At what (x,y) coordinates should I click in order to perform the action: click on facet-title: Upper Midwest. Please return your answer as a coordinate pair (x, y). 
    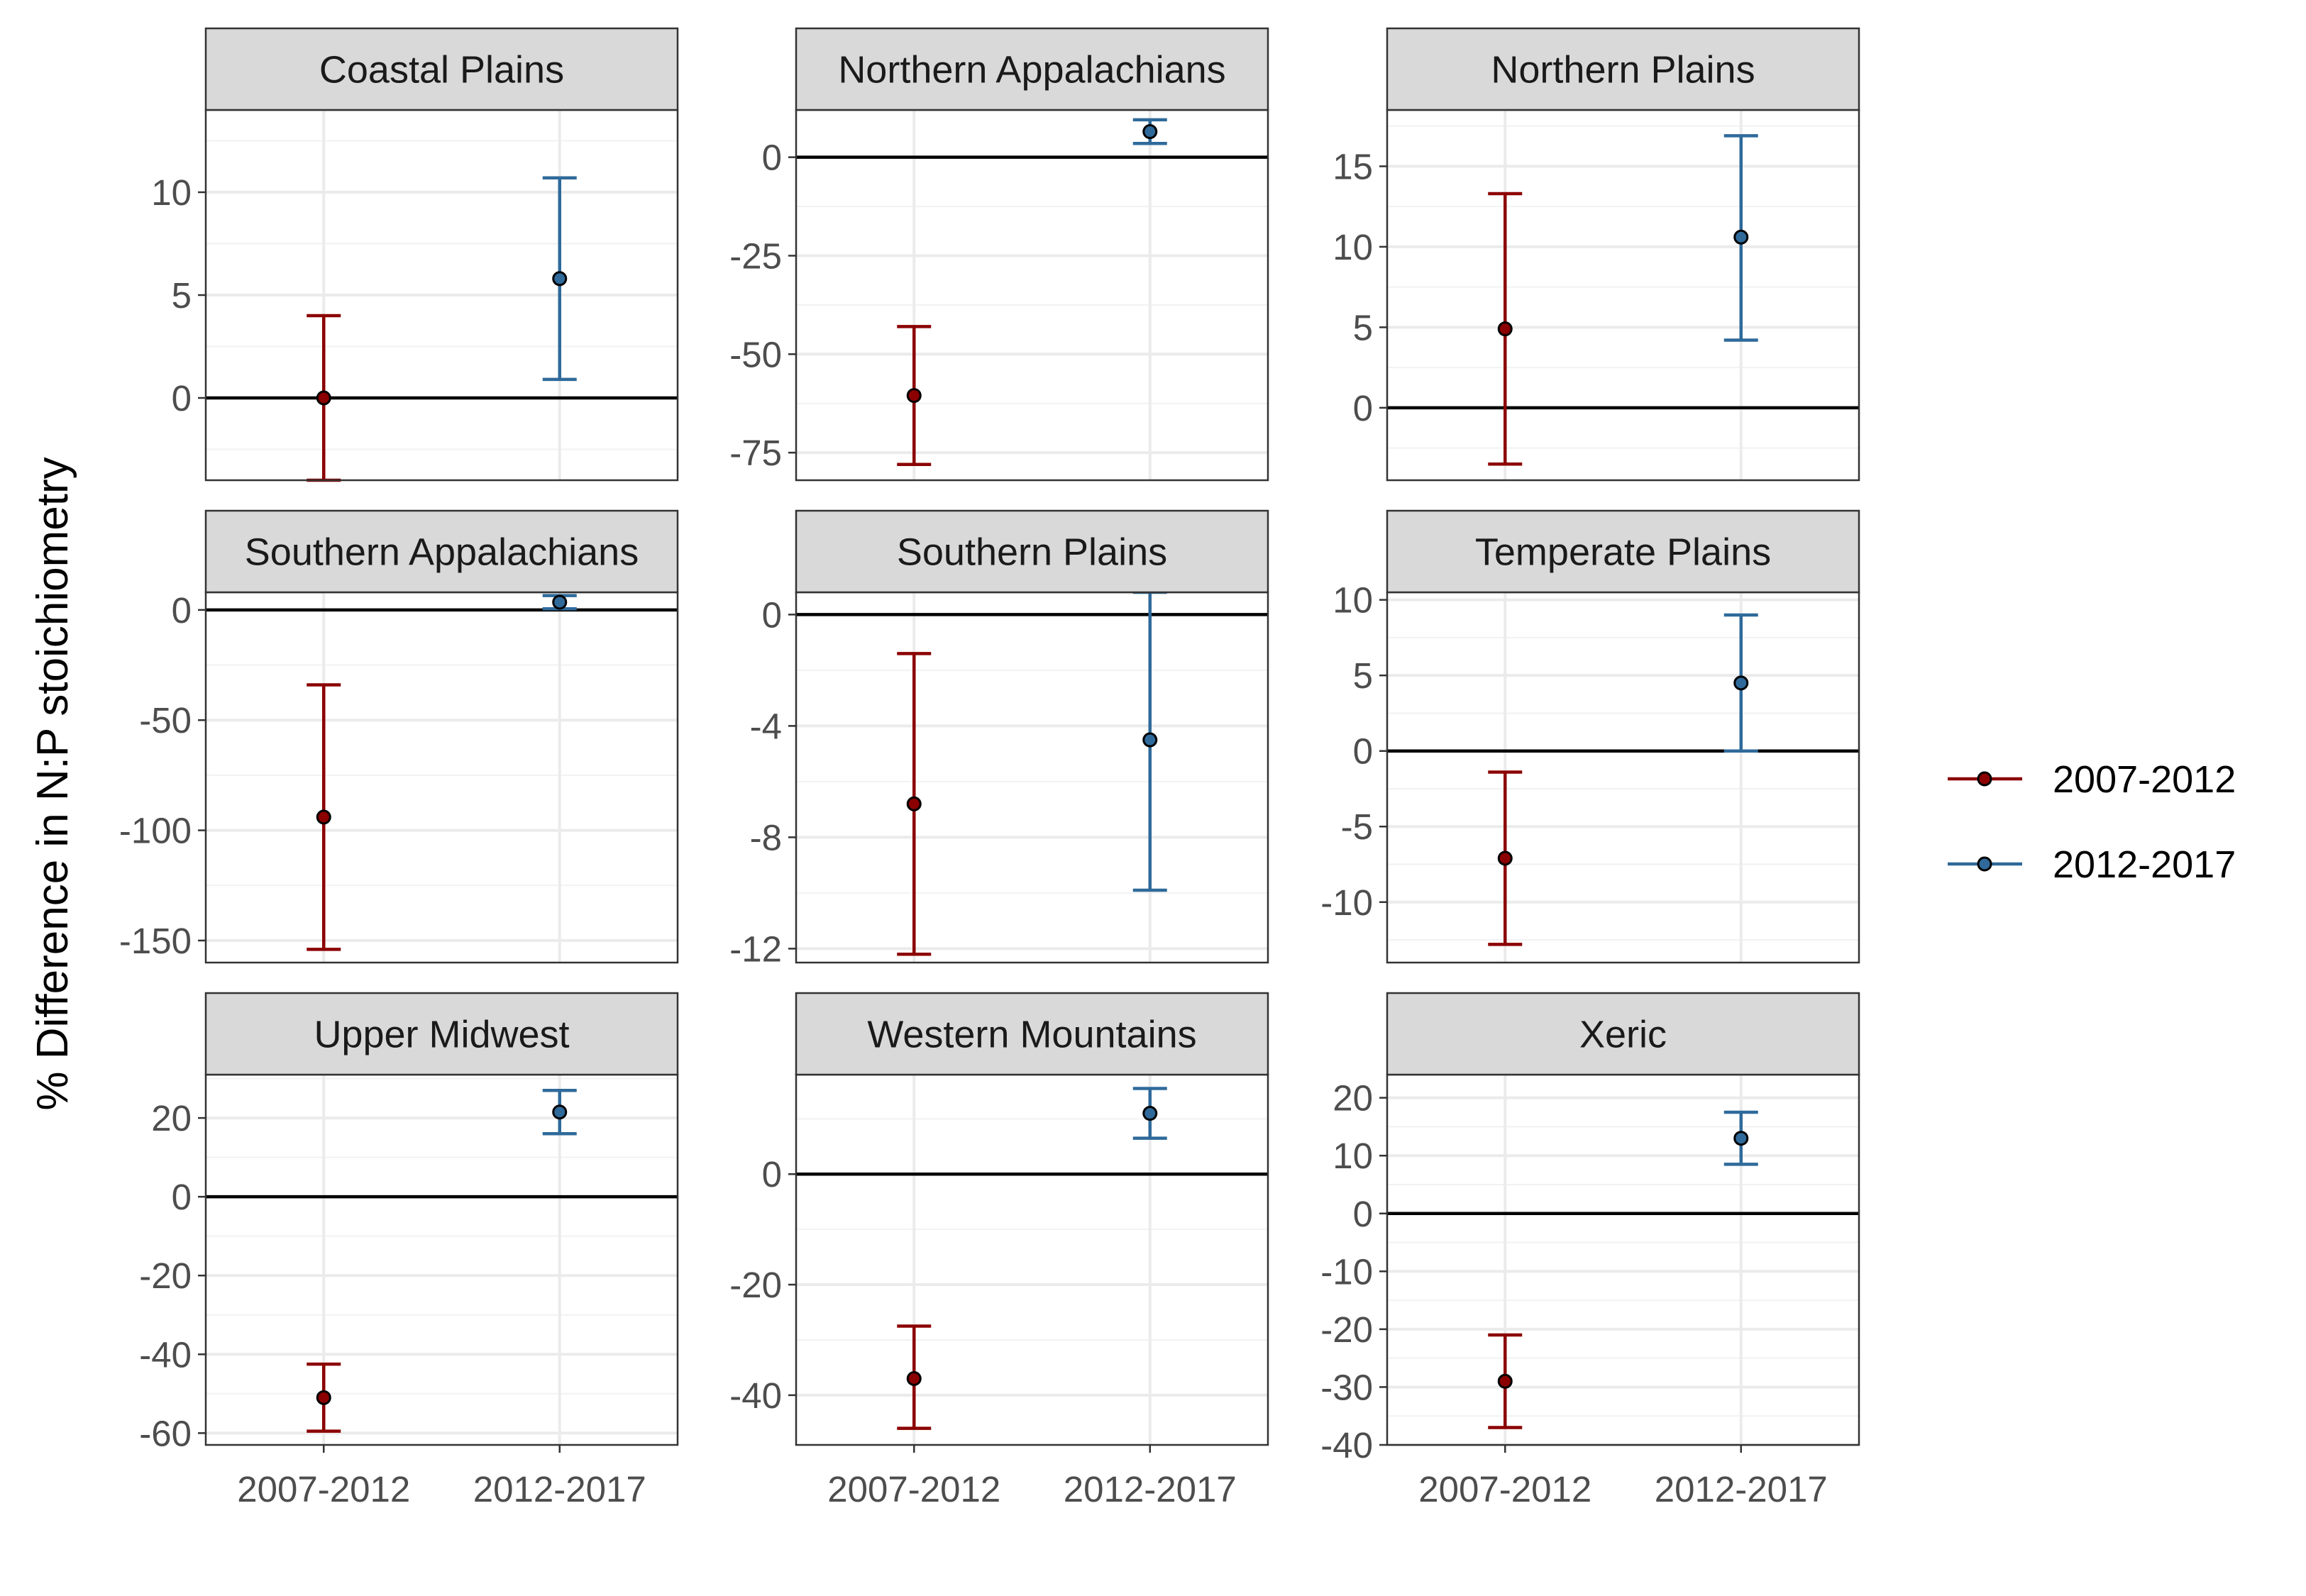
    Looking at the image, I should click on (441, 1035).